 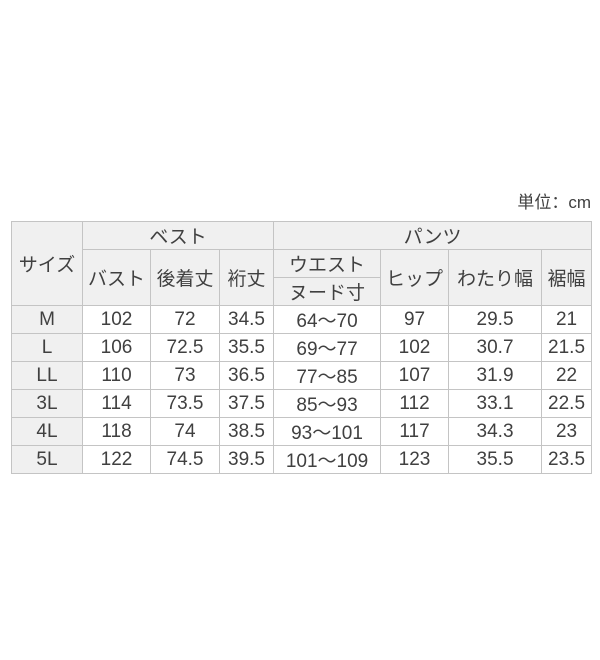 What do you see at coordinates (495, 375) in the screenshot?
I see `table-cell: 31.9` at bounding box center [495, 375].